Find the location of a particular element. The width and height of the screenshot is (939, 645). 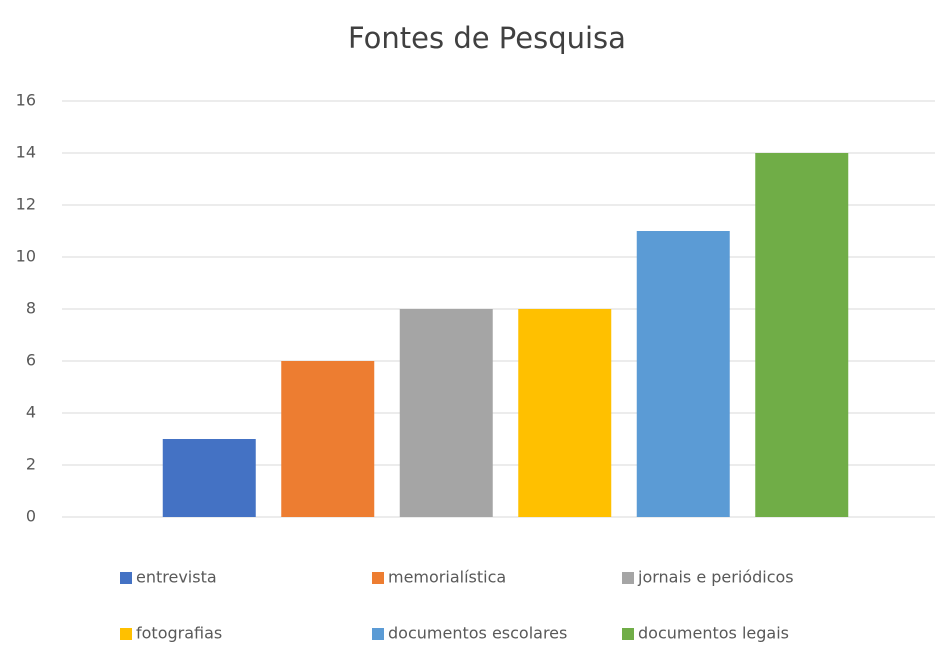

y-tick-label: 16 is located at coordinates (26, 100).